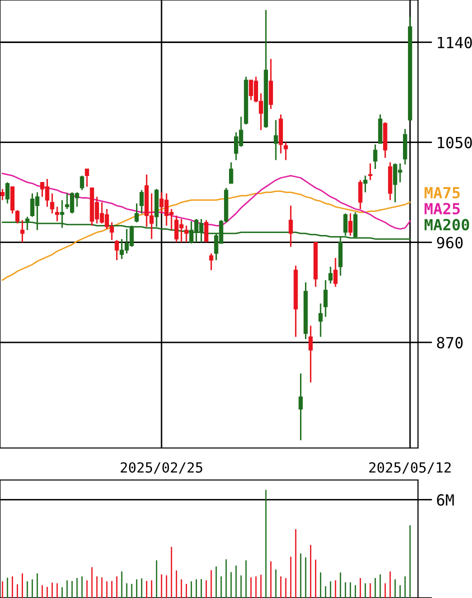 This screenshot has height=598, width=472. Describe the element at coordinates (442, 208) in the screenshot. I see `series-label: MA25` at that location.